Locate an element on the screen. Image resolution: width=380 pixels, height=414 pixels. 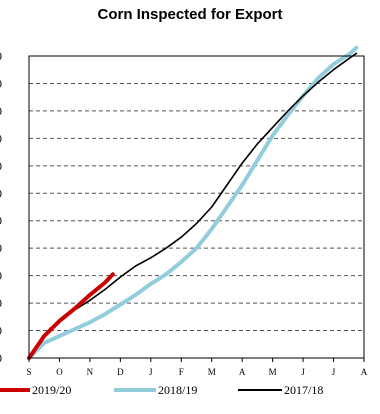
x-tick-label: N is located at coordinates (90, 372).